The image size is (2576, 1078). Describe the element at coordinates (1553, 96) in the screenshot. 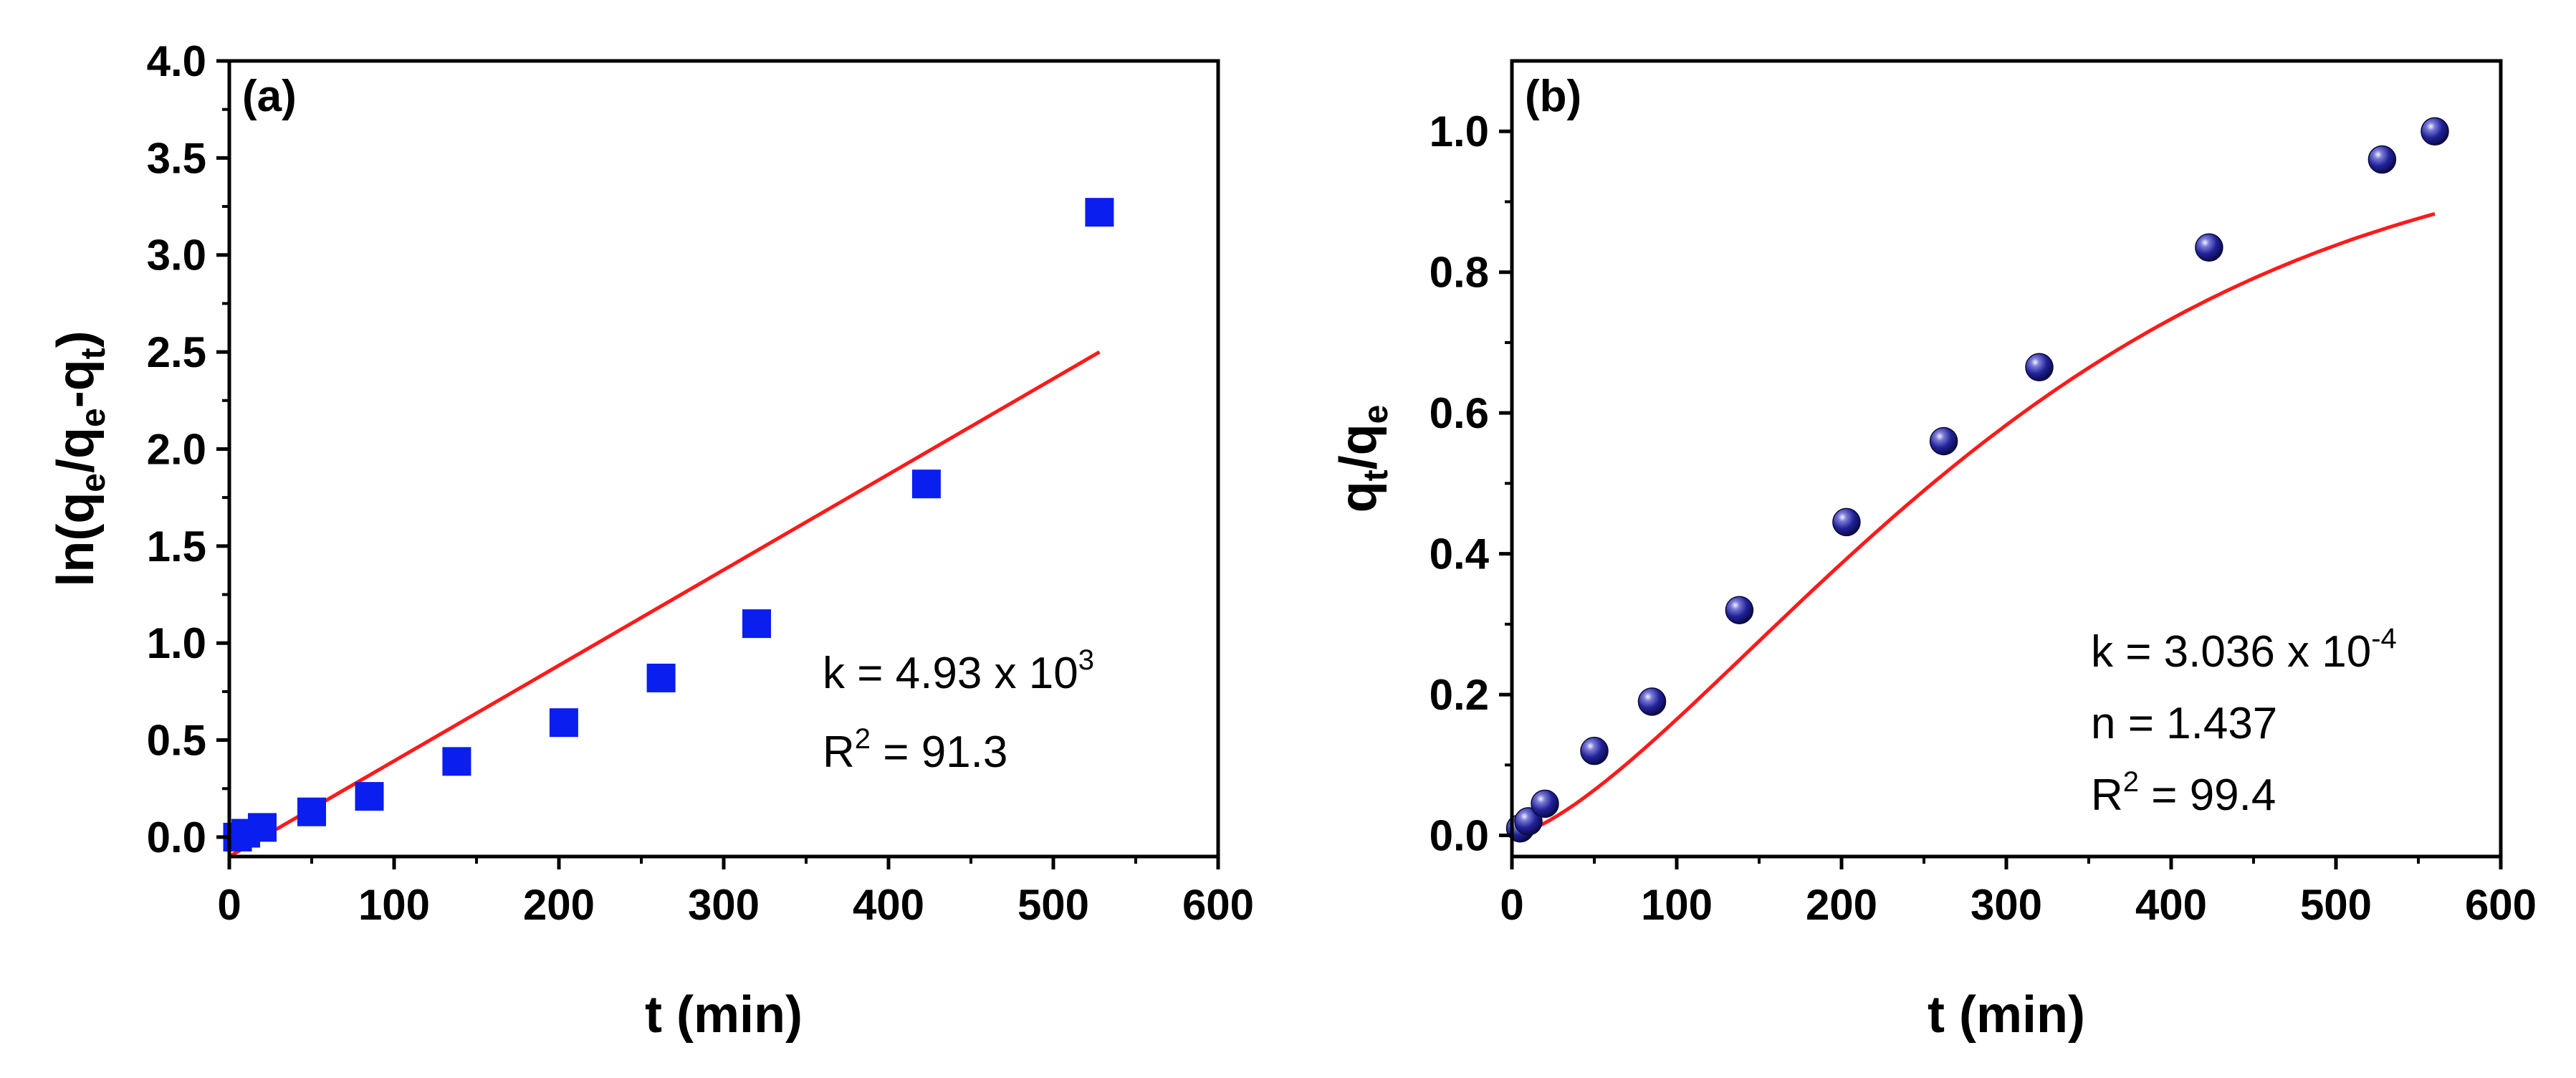

I see `panel-b-label: (b)` at that location.